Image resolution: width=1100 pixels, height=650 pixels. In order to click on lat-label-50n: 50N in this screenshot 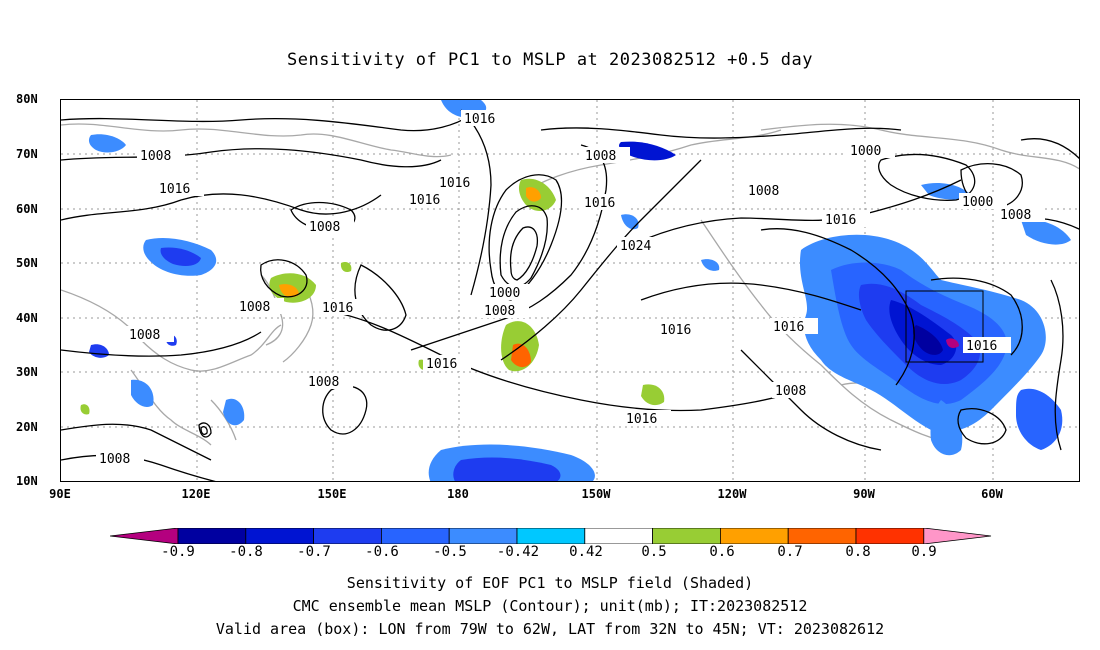, I will do `click(27, 263)`.